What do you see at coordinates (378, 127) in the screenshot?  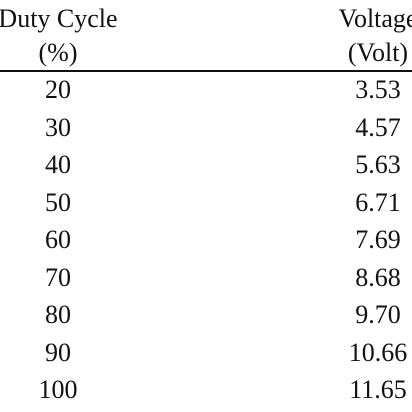 I see `table-cell: 4.57` at bounding box center [378, 127].